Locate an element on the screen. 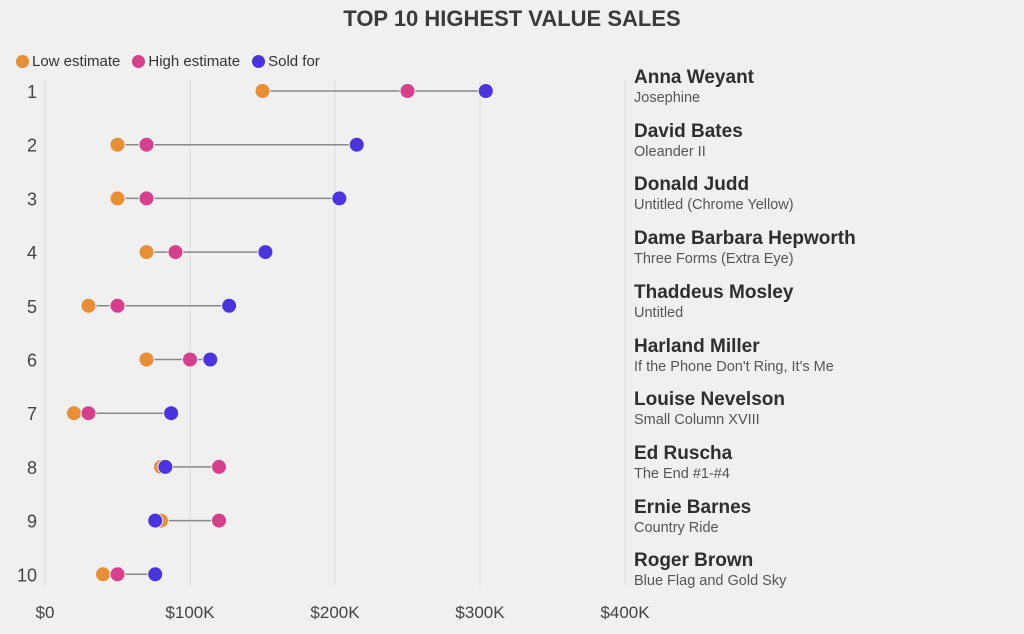  artwork-title: Blue Flag and Gold Sky is located at coordinates (710, 581).